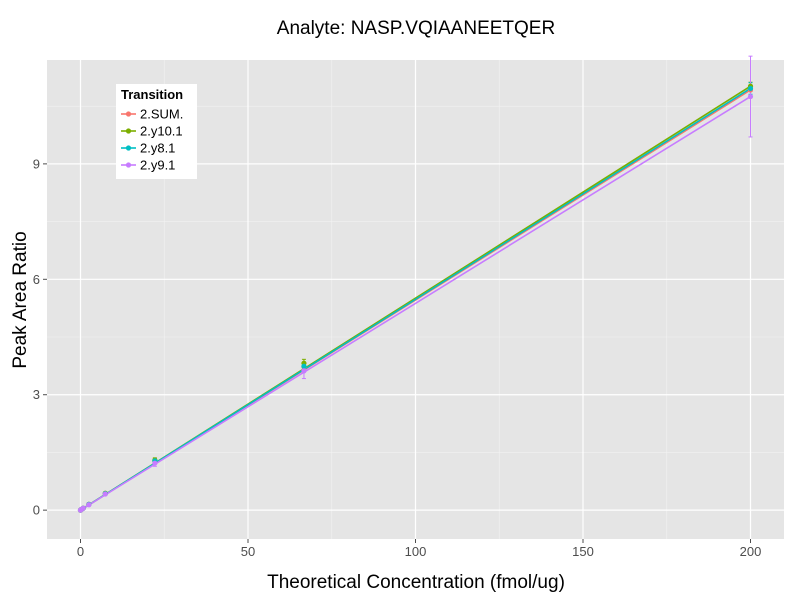 The image size is (800, 605). I want to click on x-tick-label: 200, so click(751, 551).